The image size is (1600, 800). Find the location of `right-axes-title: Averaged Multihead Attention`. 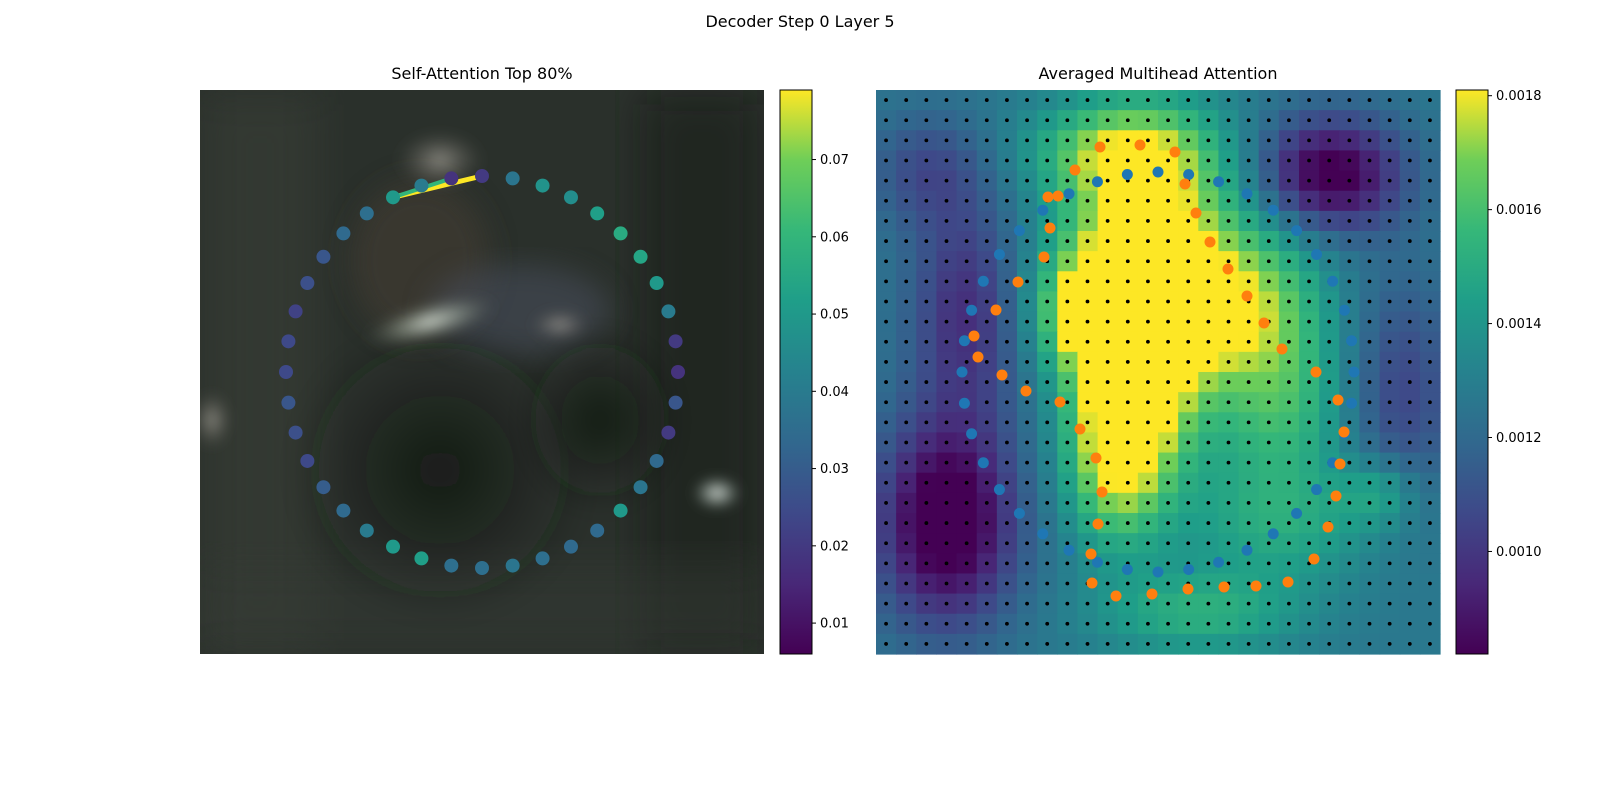

right-axes-title: Averaged Multihead Attention is located at coordinates (1158, 73).